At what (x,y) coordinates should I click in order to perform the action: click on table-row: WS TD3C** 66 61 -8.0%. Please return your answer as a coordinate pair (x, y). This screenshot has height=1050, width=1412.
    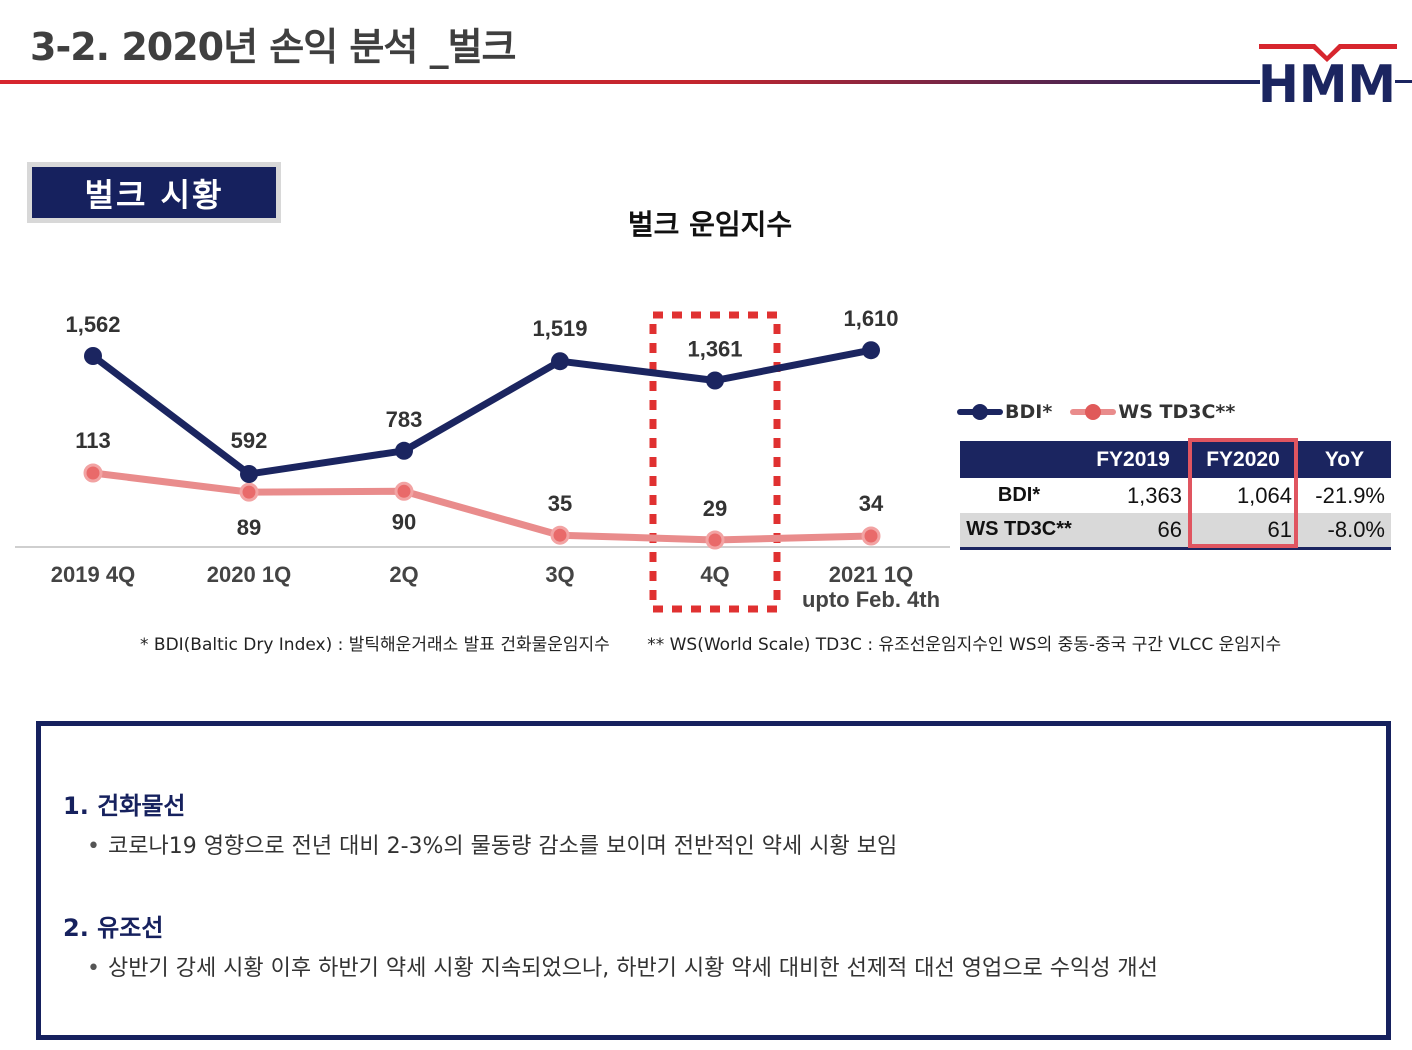
    Looking at the image, I should click on (1175, 531).